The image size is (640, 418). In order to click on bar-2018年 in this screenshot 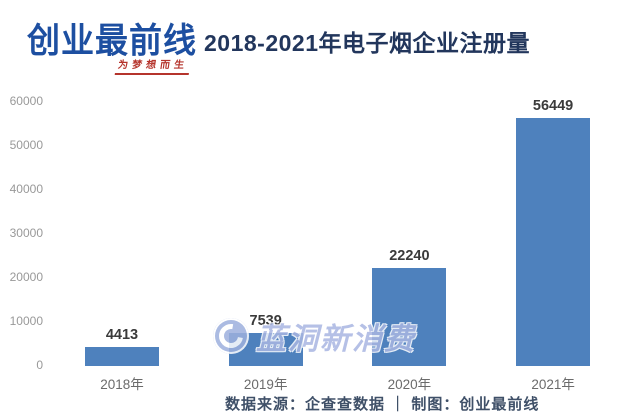, I will do `click(122, 356)`.